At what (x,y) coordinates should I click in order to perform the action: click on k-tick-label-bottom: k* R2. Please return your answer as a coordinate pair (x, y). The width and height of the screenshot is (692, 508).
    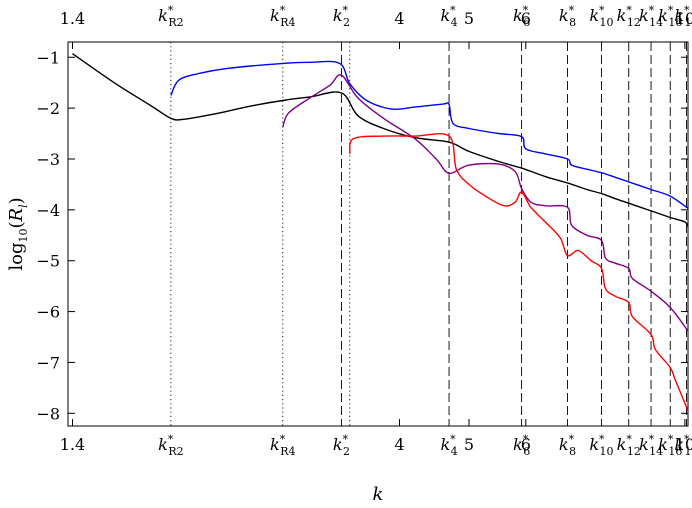
    Looking at the image, I should click on (170, 445).